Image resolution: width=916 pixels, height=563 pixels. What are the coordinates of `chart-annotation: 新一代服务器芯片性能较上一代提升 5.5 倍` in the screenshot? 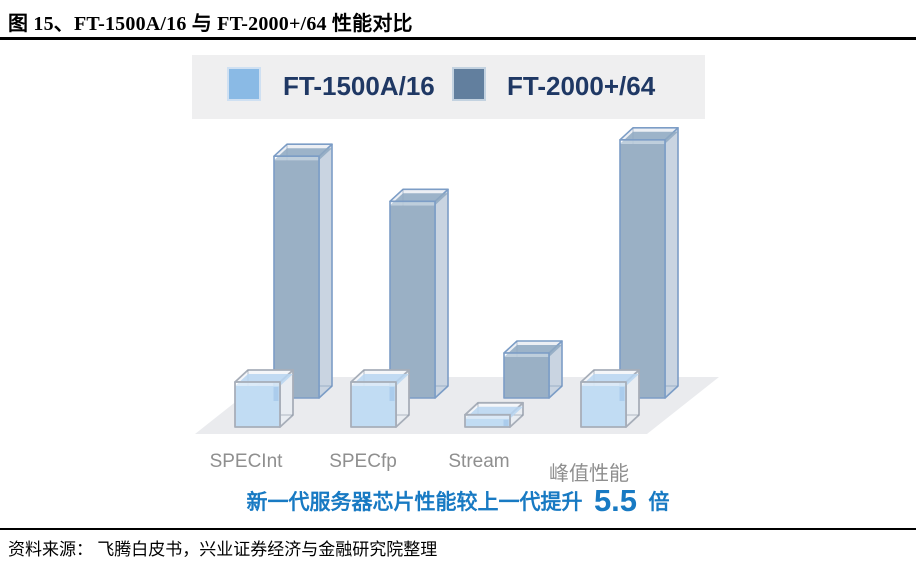 It's located at (458, 501).